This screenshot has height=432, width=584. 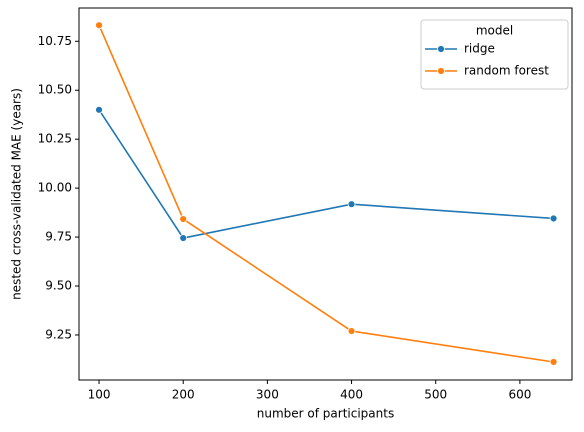 I want to click on y-tick-label: 9.75, so click(x=58, y=237).